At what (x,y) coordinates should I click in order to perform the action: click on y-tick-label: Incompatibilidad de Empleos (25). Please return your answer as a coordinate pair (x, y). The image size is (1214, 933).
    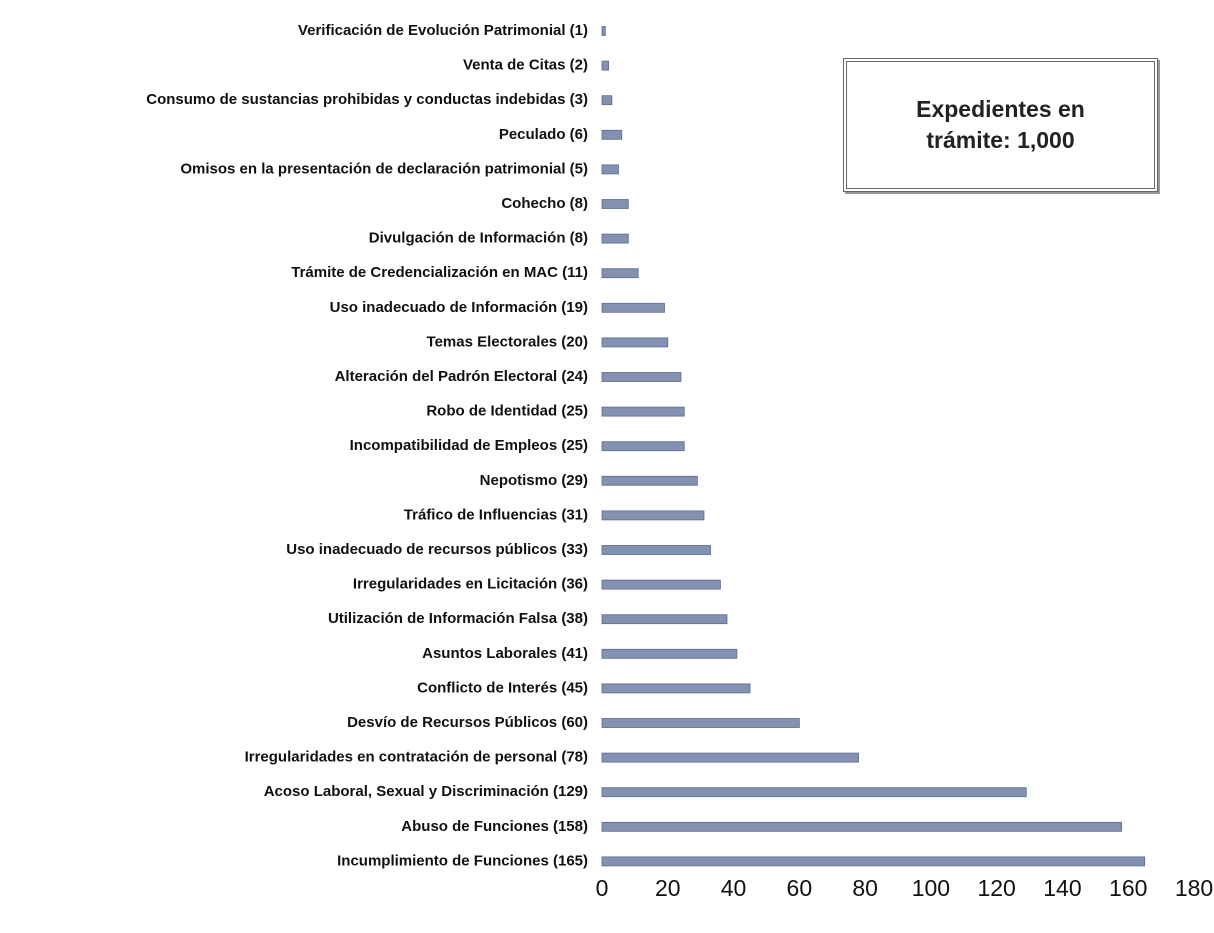
    Looking at the image, I should click on (469, 445).